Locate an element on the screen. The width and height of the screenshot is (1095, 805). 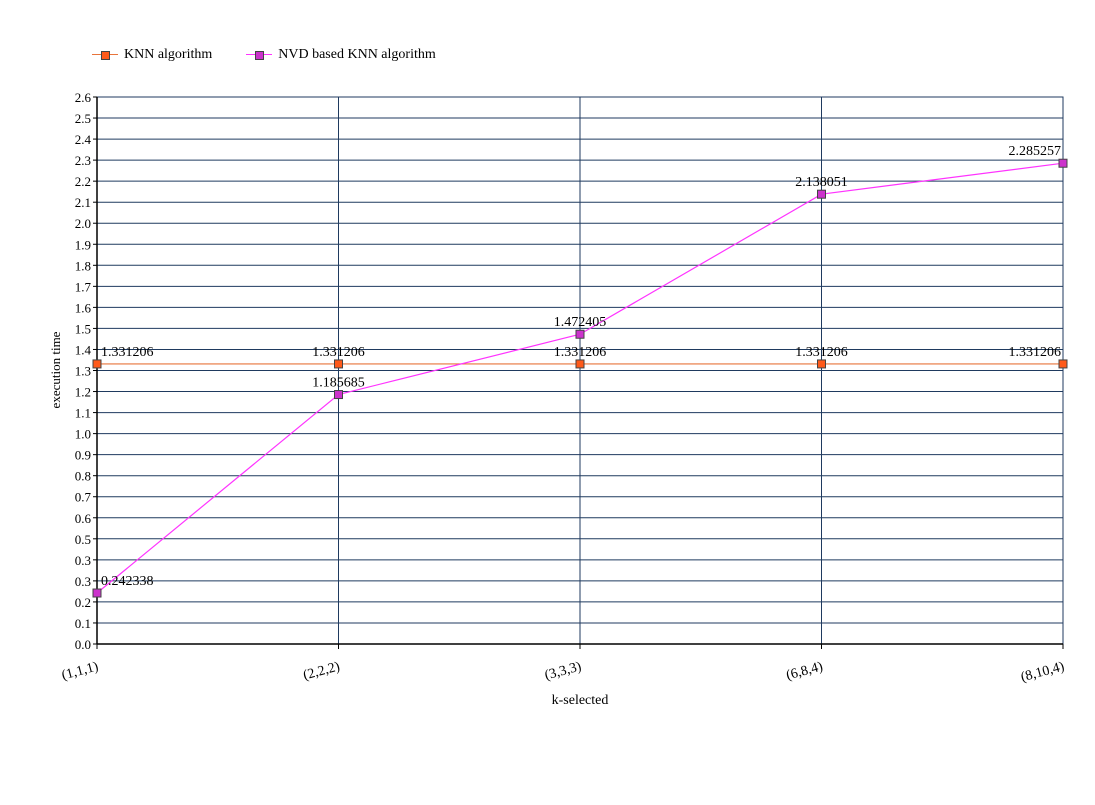
legend-swatch-nvd-knn is located at coordinates (259, 55).